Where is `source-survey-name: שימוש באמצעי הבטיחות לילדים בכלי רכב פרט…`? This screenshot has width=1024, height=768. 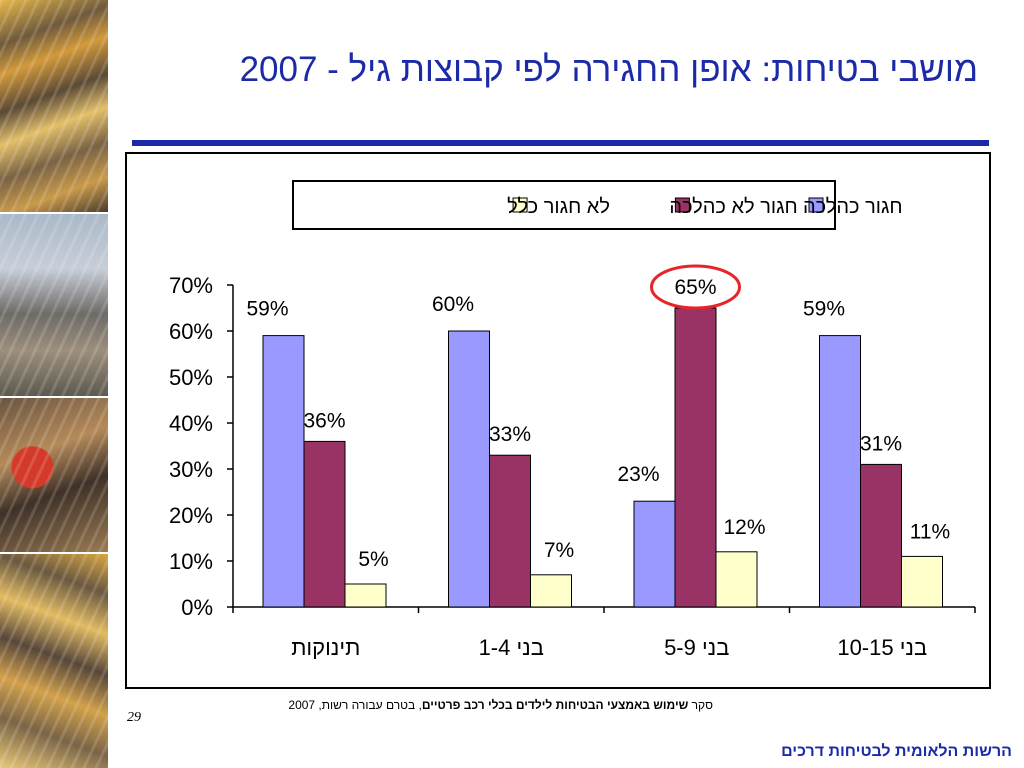 source-survey-name: שימוש באמצעי הבטיחות לילדים בכלי רכב פרט… is located at coordinates (555, 705).